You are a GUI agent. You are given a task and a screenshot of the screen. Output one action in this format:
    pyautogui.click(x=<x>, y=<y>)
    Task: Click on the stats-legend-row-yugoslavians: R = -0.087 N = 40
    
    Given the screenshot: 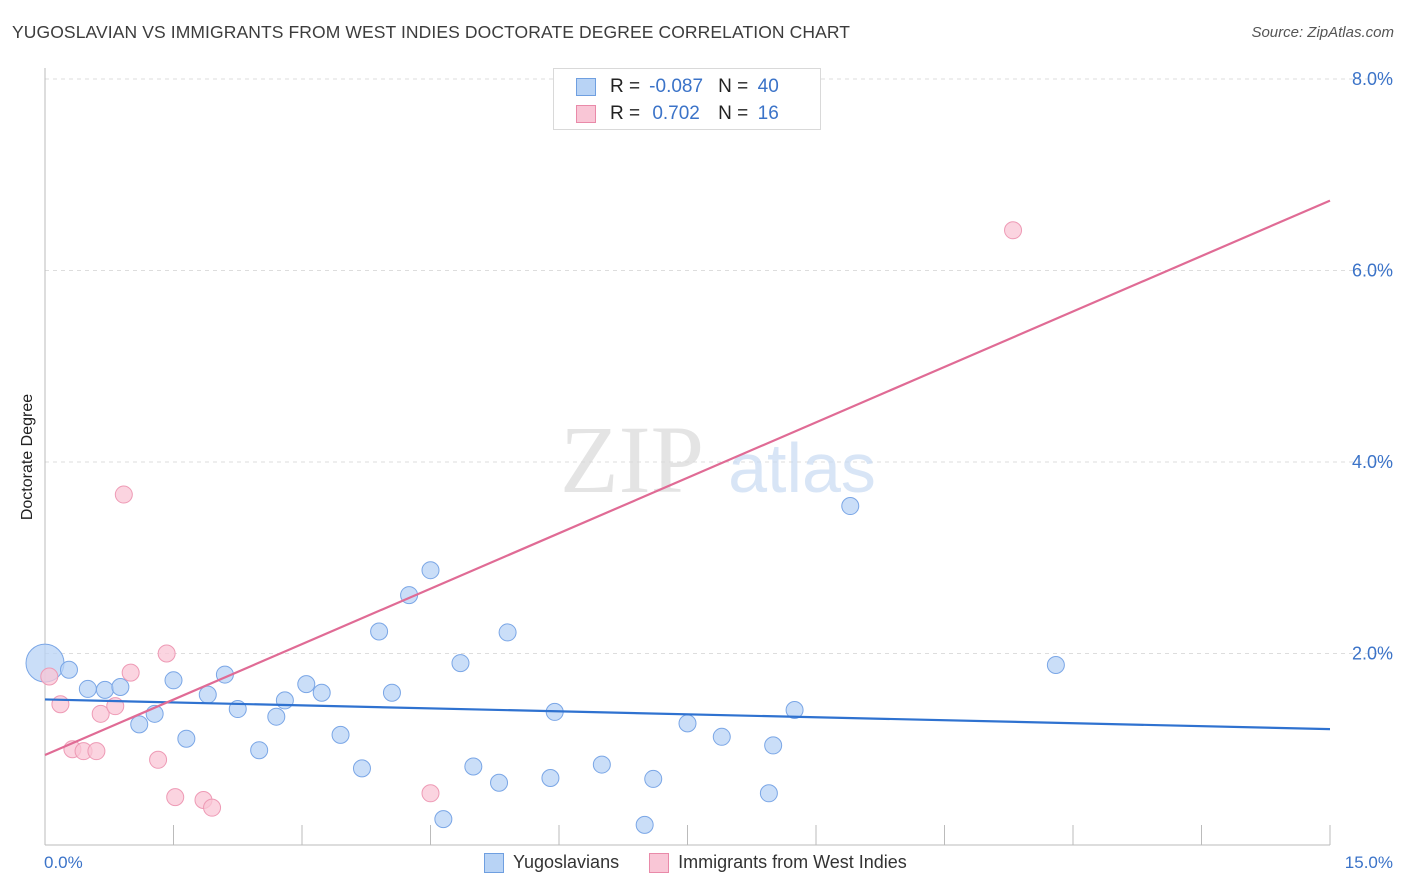 What is the action you would take?
    pyautogui.click(x=682, y=87)
    